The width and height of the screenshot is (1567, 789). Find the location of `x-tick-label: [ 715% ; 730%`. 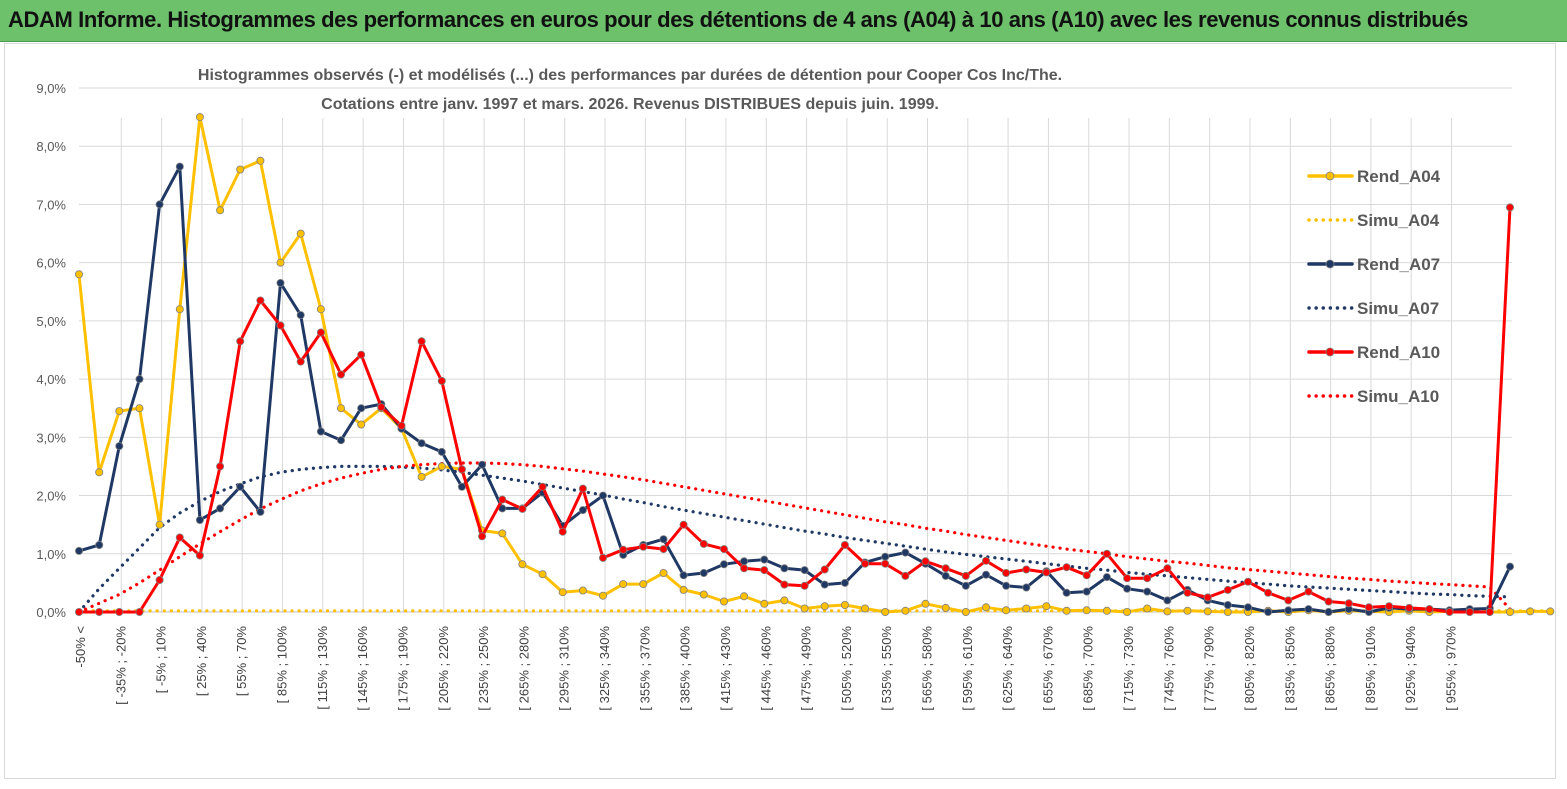

x-tick-label: [ 715% ; 730% is located at coordinates (1128, 668).